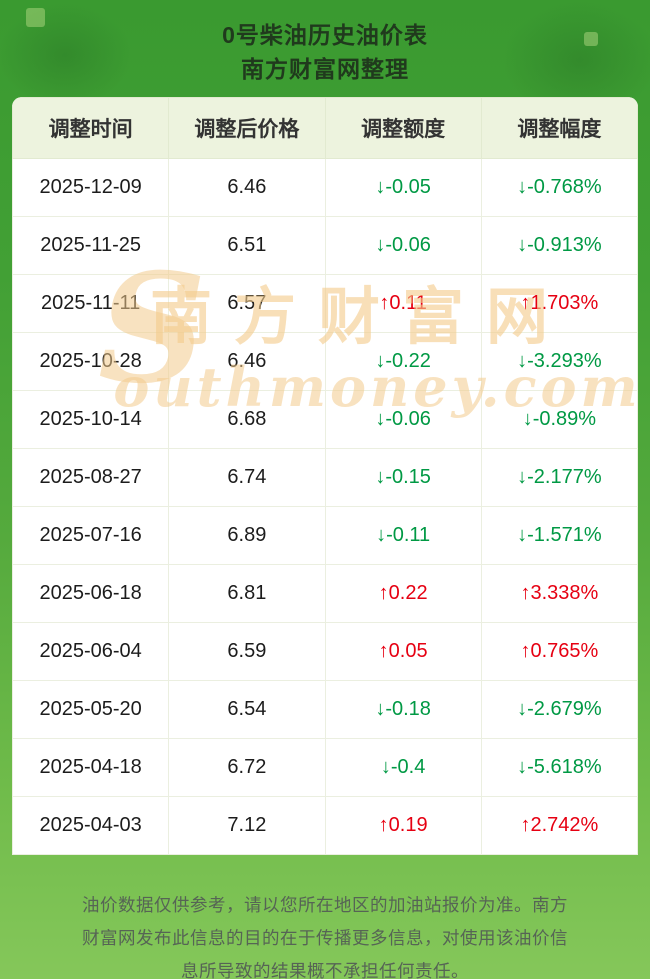  Describe the element at coordinates (91, 361) in the screenshot. I see `cell-date: 2025-10-28` at that location.